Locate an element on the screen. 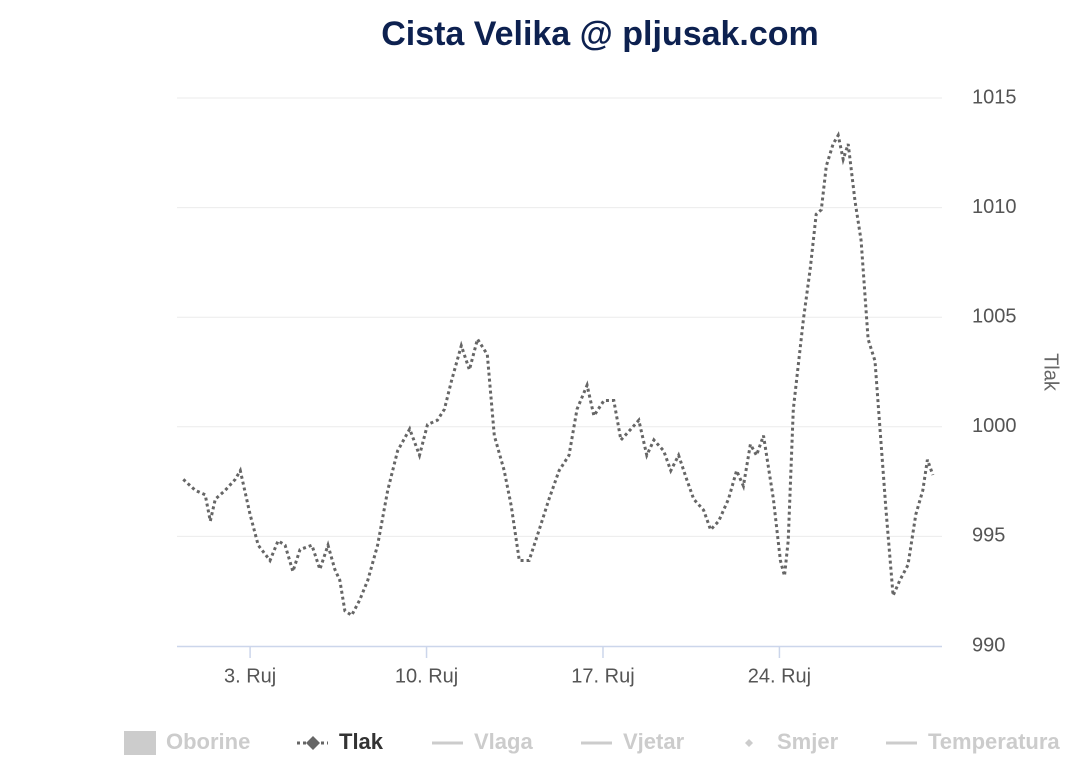  legend-label: Smjer is located at coordinates (808, 741).